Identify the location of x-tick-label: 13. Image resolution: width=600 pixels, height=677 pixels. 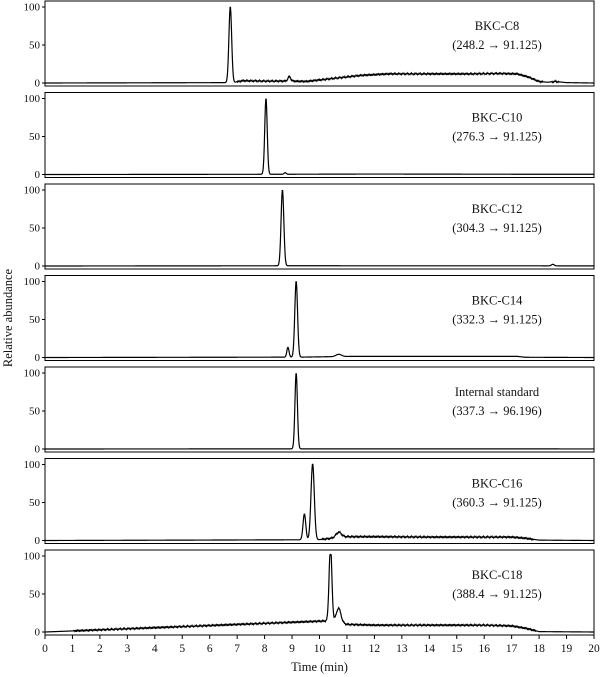
(402, 649).